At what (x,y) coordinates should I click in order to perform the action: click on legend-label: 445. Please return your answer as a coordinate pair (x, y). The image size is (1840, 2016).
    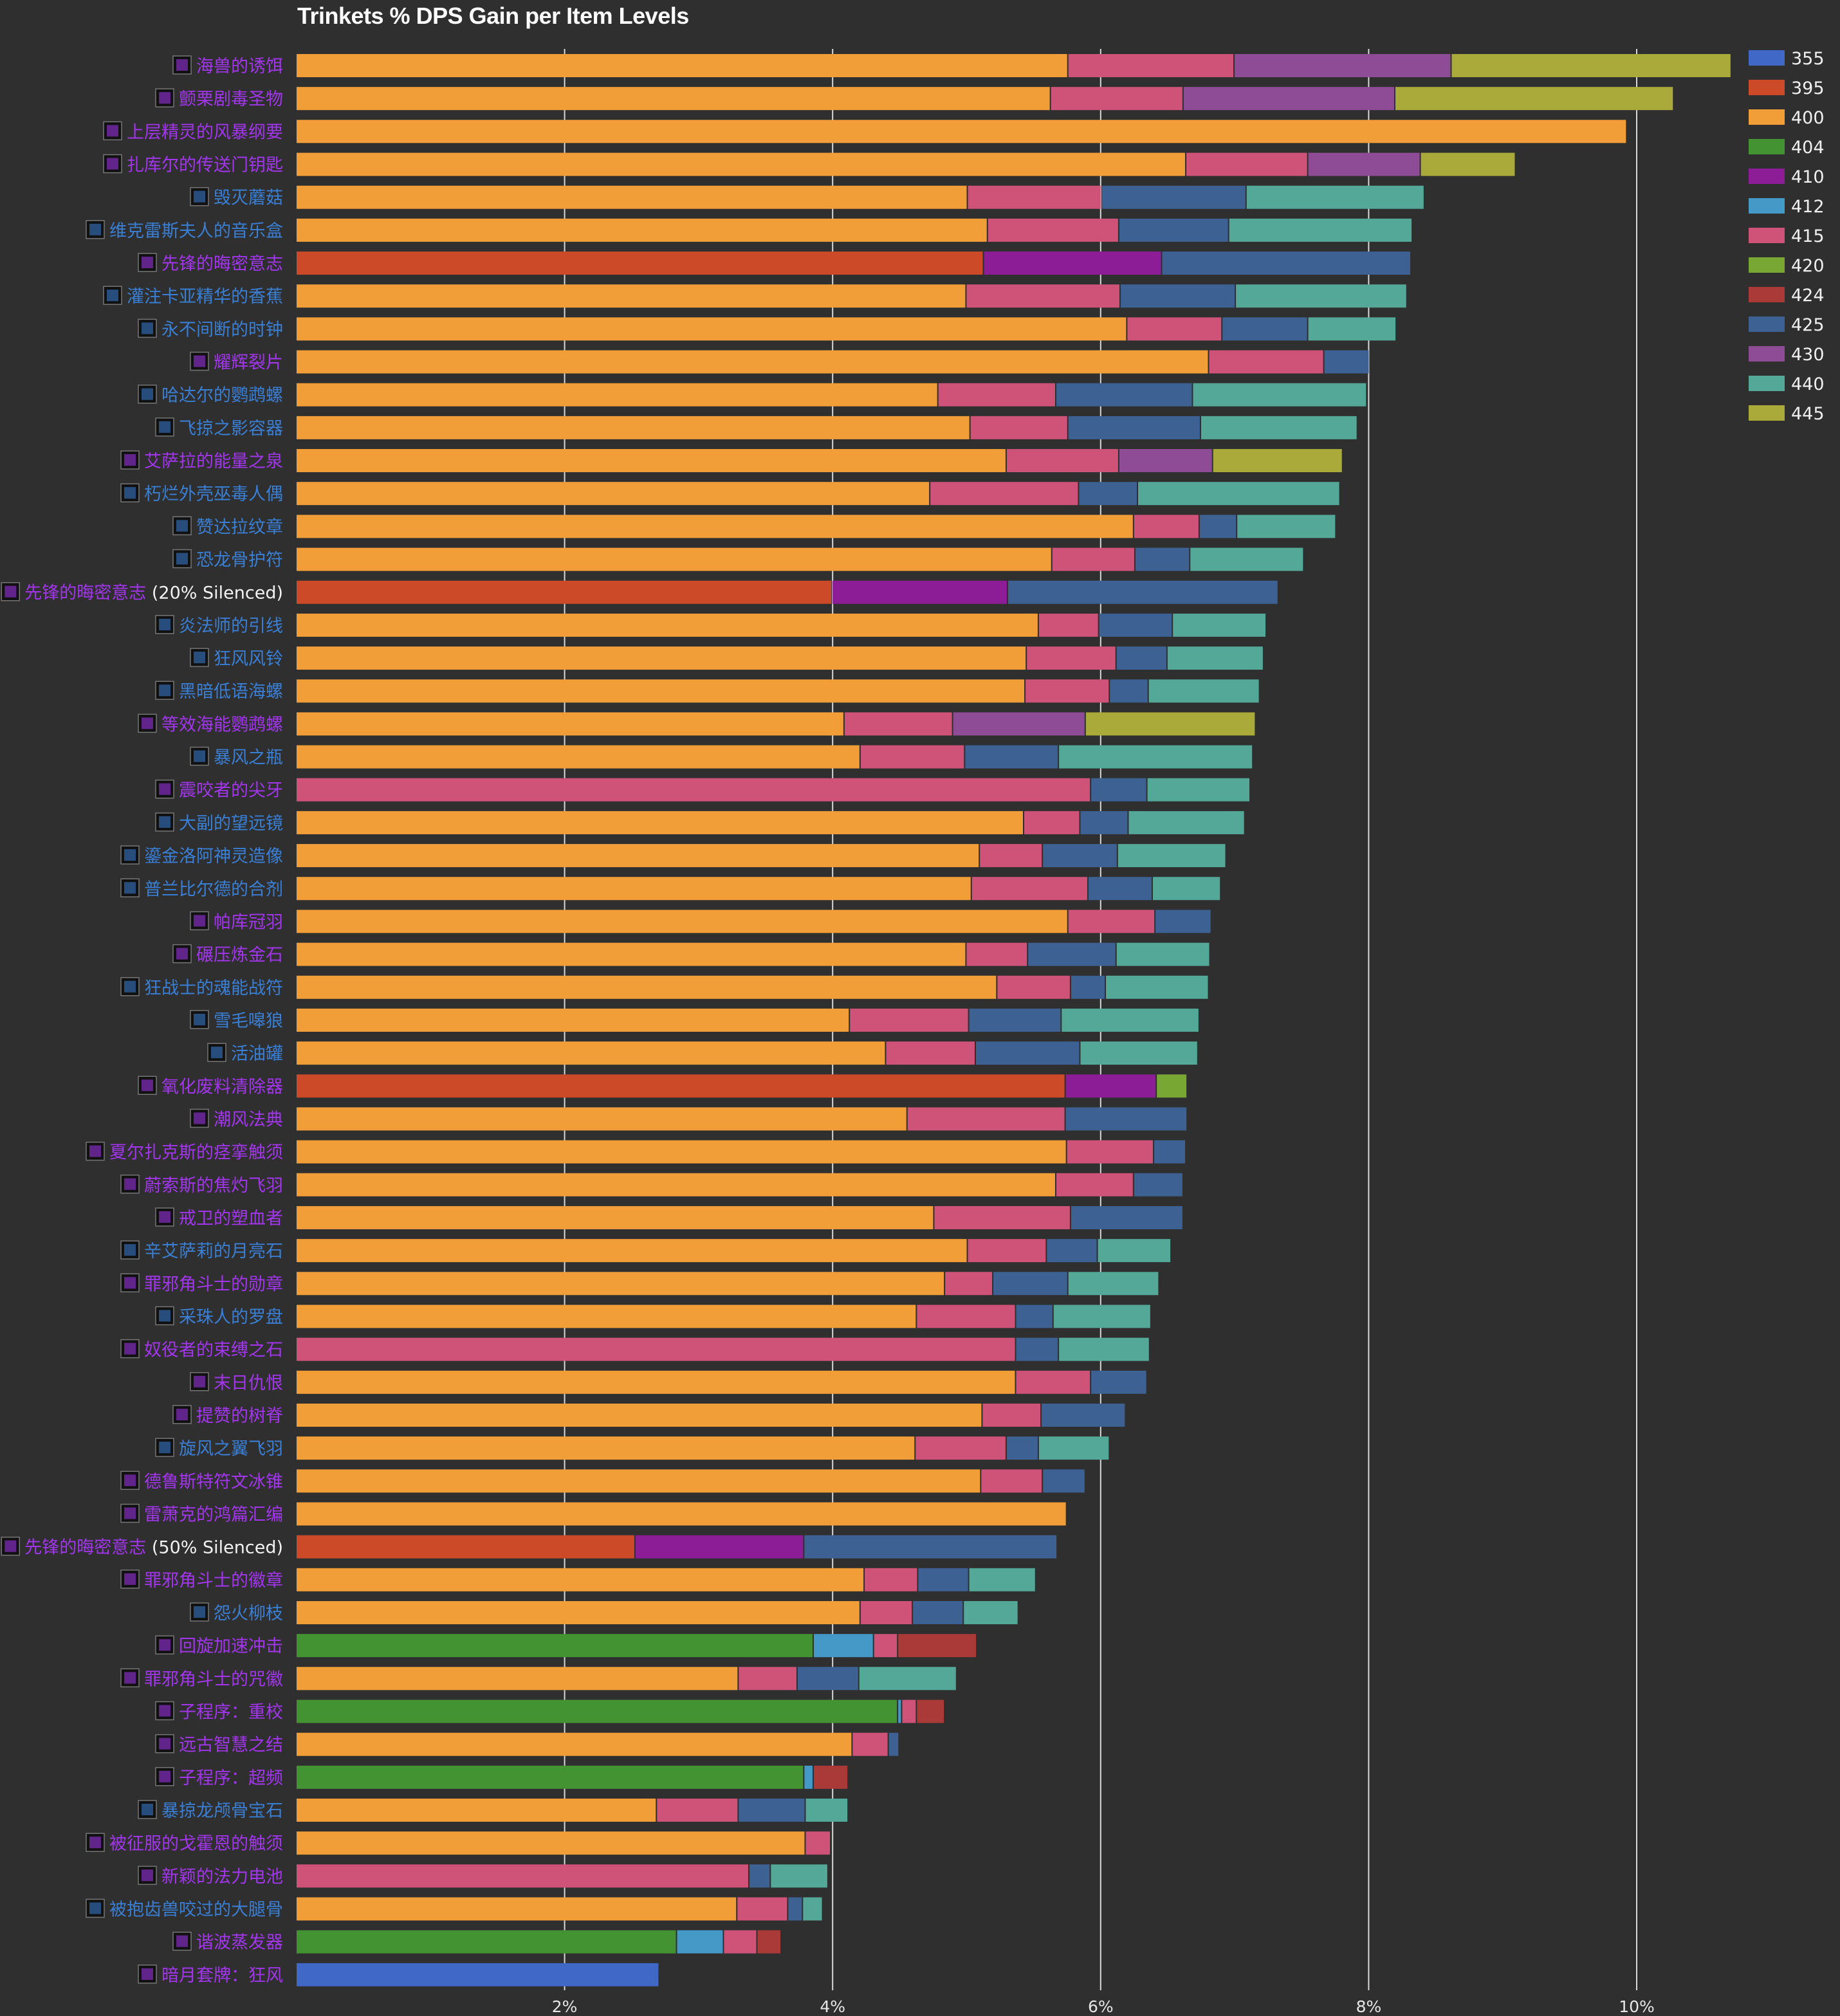
    Looking at the image, I should click on (1808, 414).